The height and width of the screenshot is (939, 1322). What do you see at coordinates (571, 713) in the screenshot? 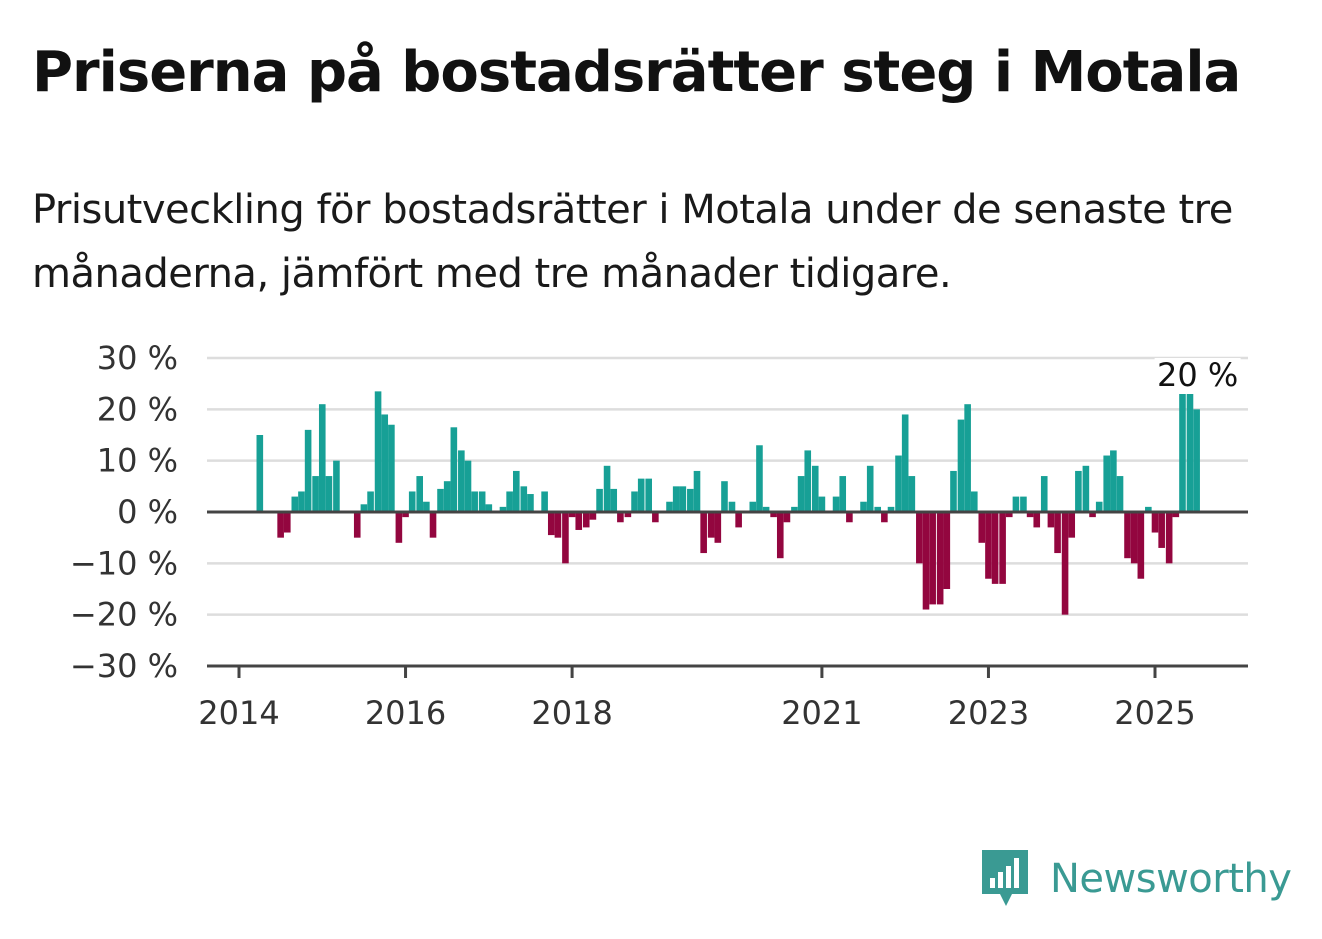
I see `x-tick-label: 2018` at bounding box center [571, 713].